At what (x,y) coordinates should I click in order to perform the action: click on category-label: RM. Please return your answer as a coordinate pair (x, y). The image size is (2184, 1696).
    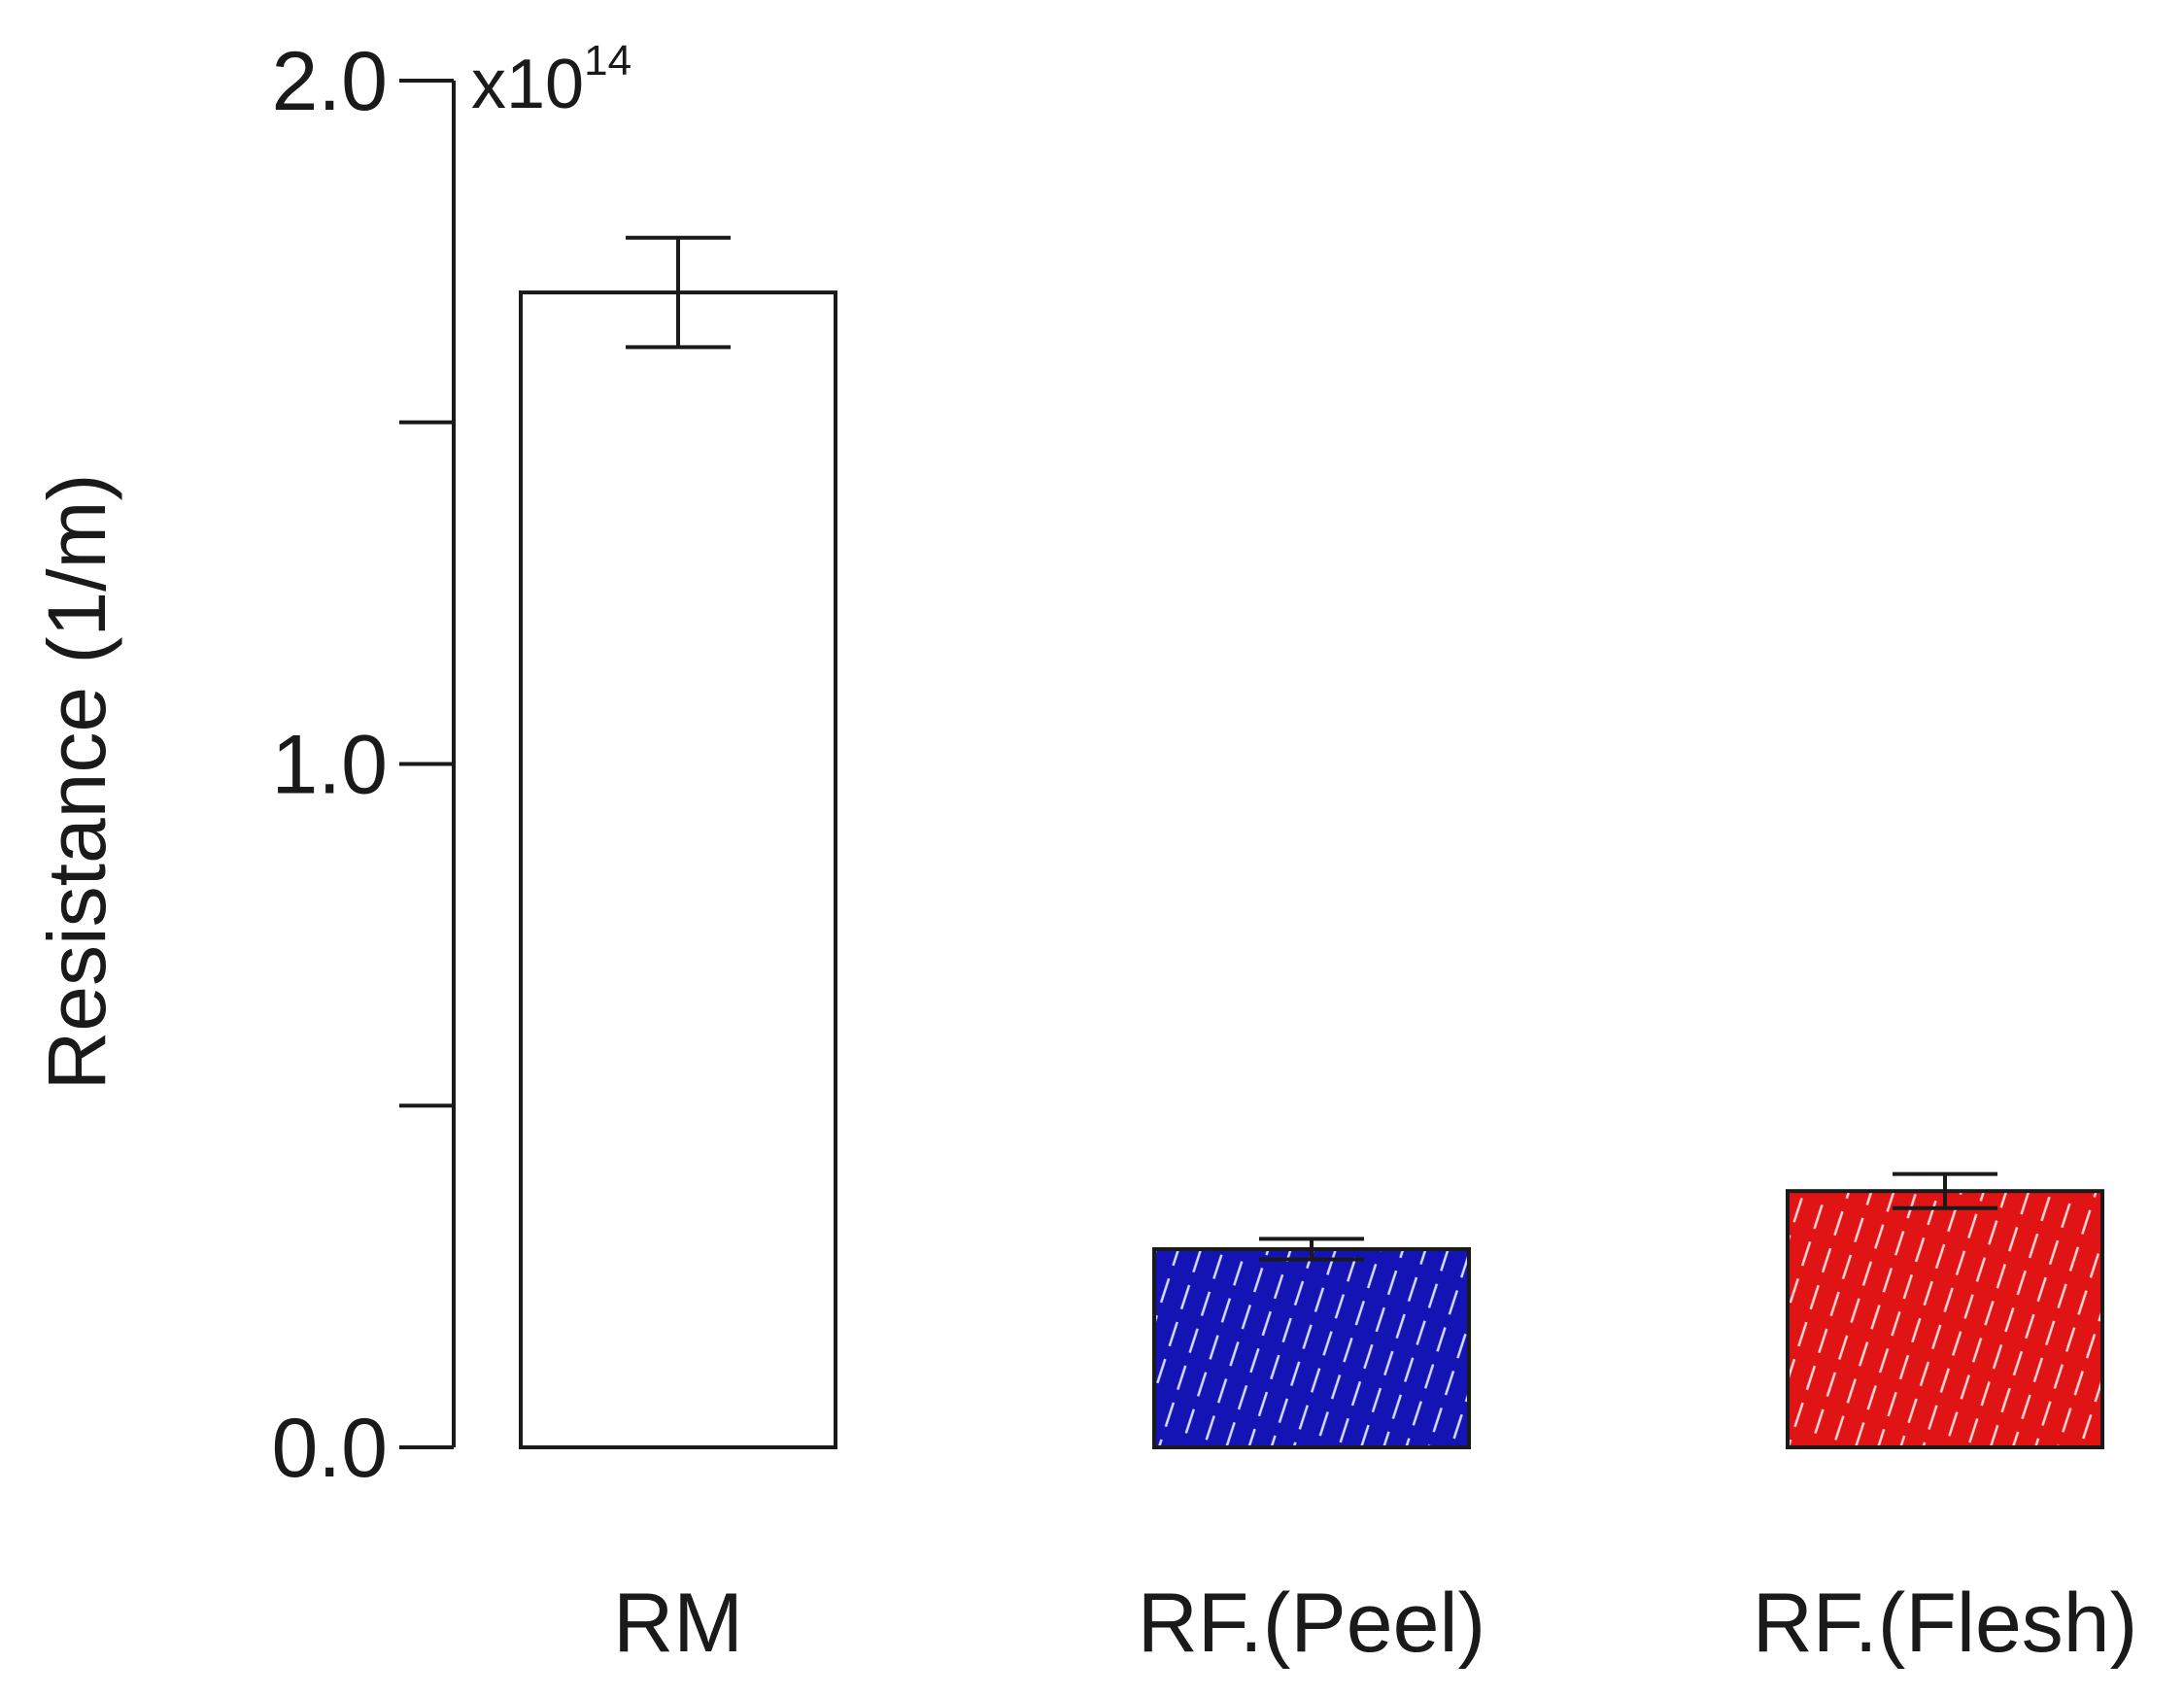
    Looking at the image, I should click on (678, 1623).